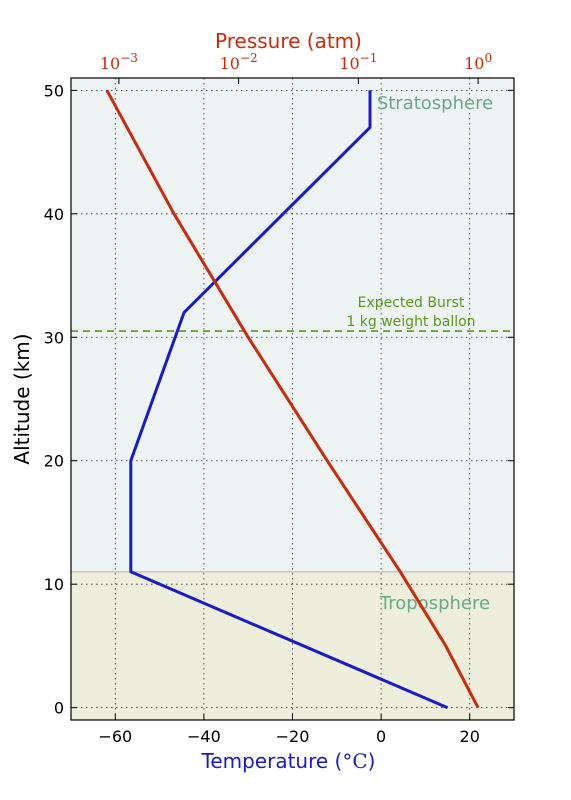 This screenshot has height=800, width=571. I want to click on burst-marker: Expected Burst 1 kg weight ballon, so click(292, 313).